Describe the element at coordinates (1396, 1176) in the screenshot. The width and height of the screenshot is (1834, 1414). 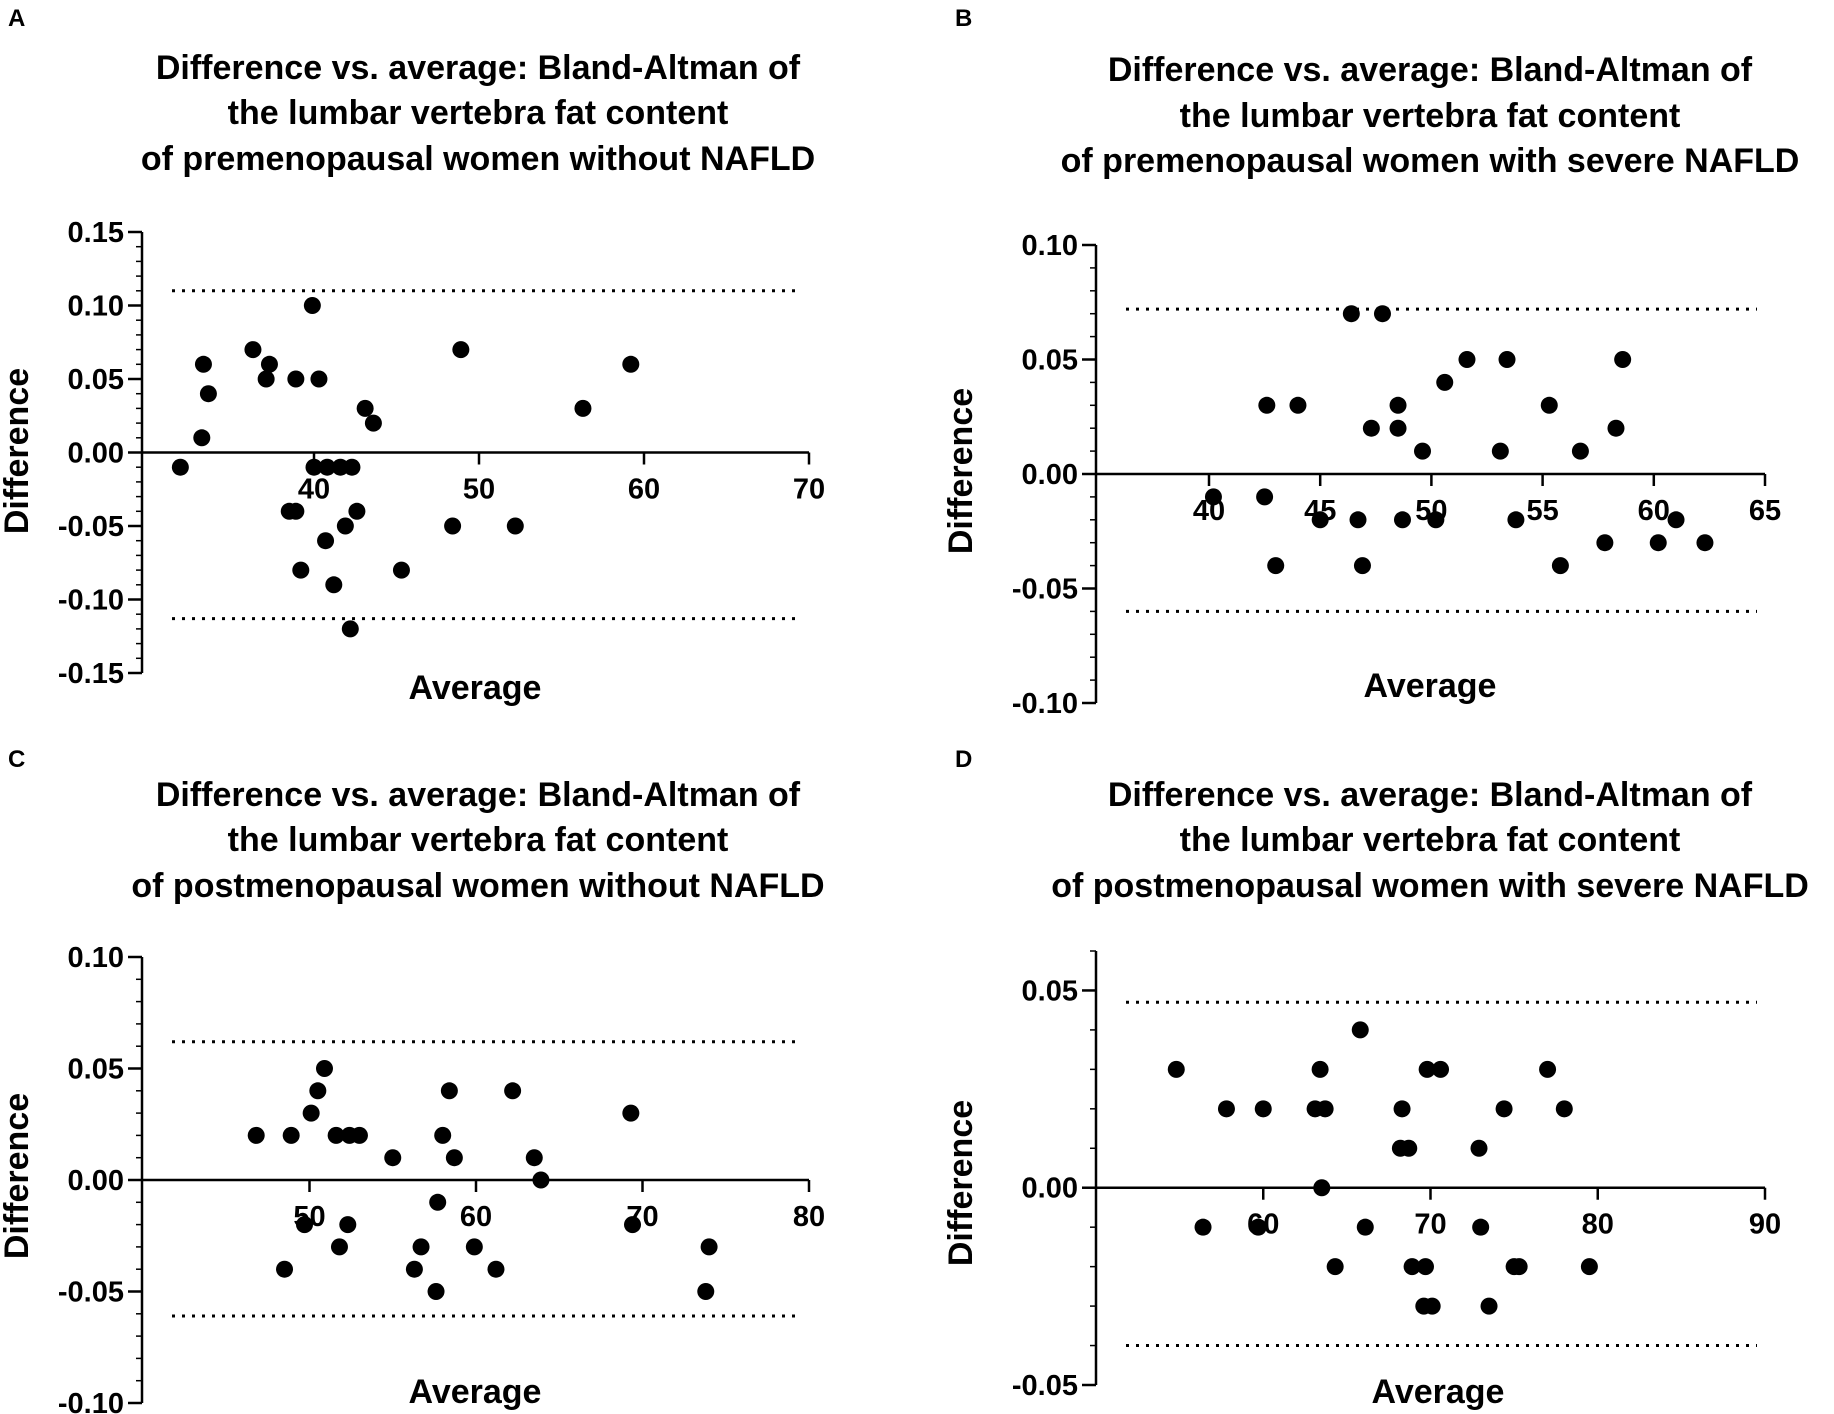
I see `plot-area: -0.050.000.0560708090` at that location.